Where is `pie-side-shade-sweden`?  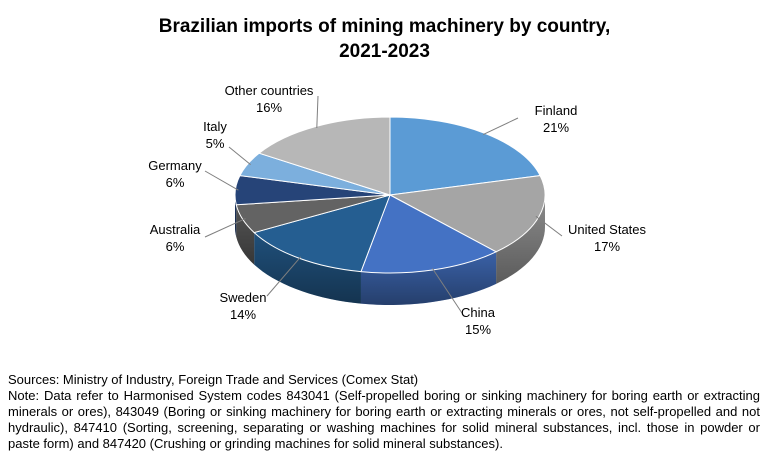
pie-side-shade-sweden is located at coordinates (307, 268).